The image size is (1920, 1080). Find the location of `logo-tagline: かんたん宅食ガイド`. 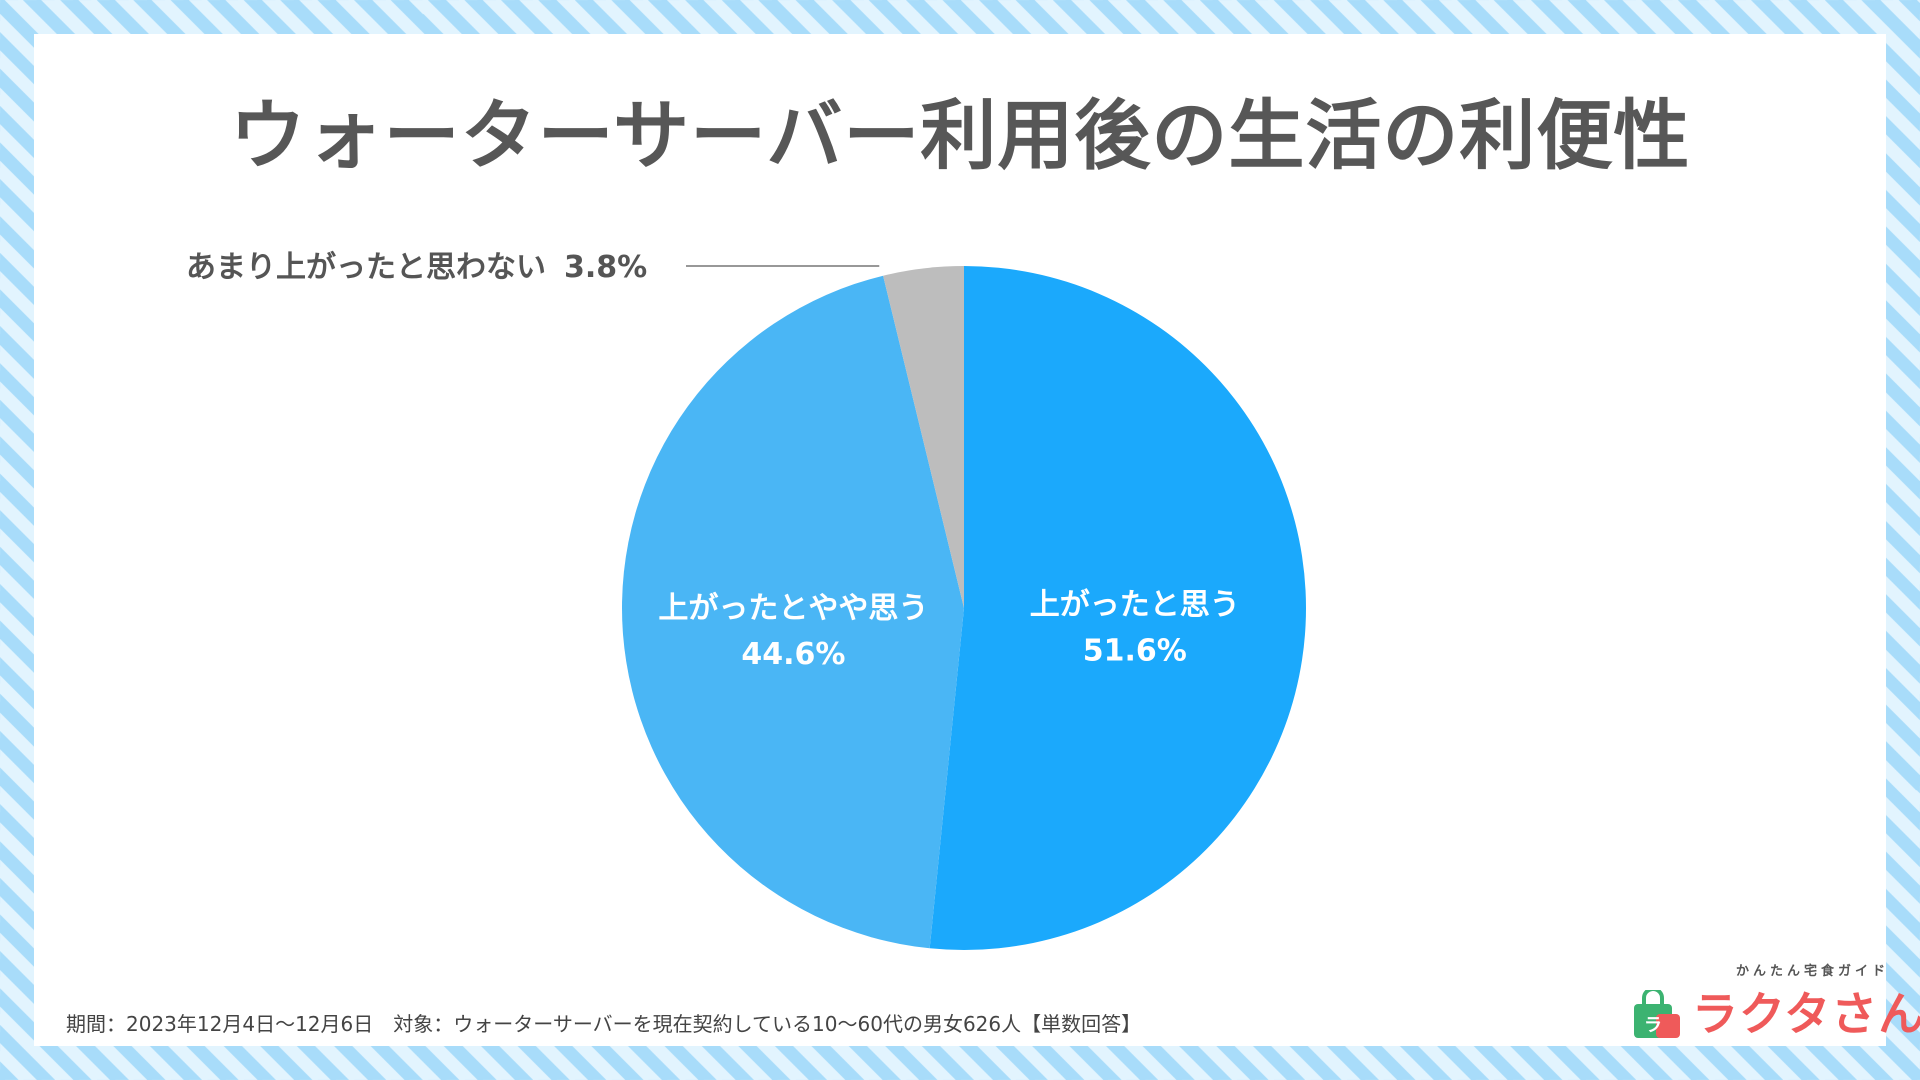

logo-tagline: かんたん宅食ガイド is located at coordinates (1813, 971).